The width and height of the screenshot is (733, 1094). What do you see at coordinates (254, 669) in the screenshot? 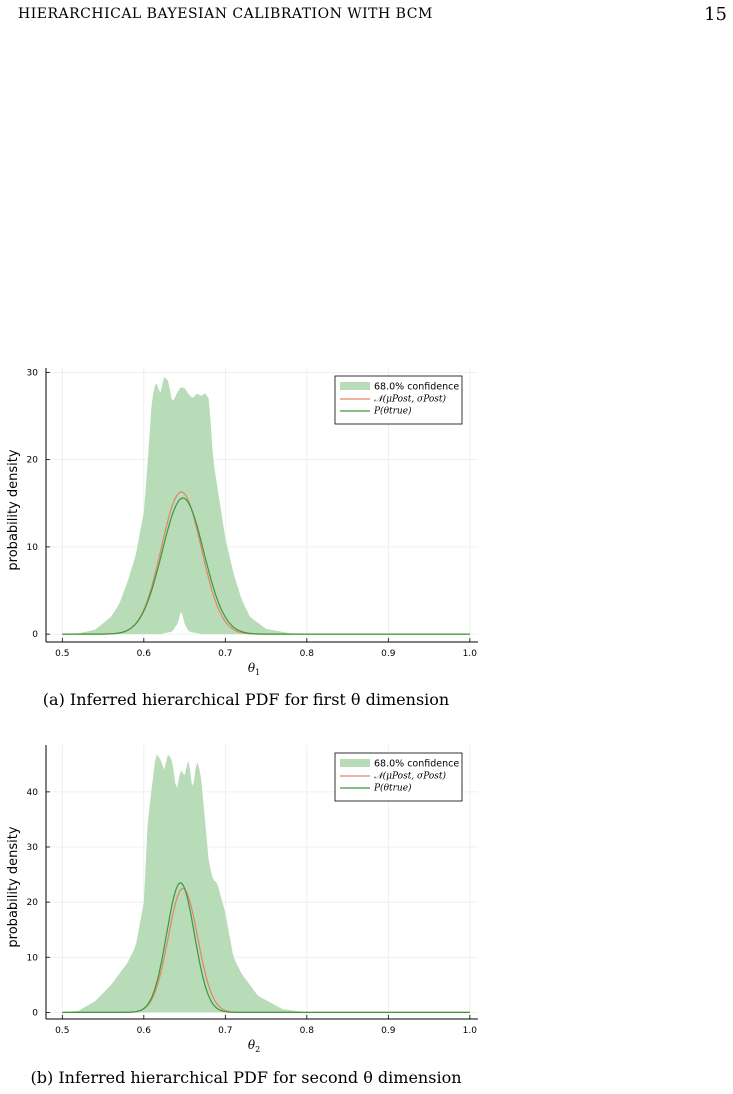
I see `x-axis-label: θ1` at bounding box center [254, 669].